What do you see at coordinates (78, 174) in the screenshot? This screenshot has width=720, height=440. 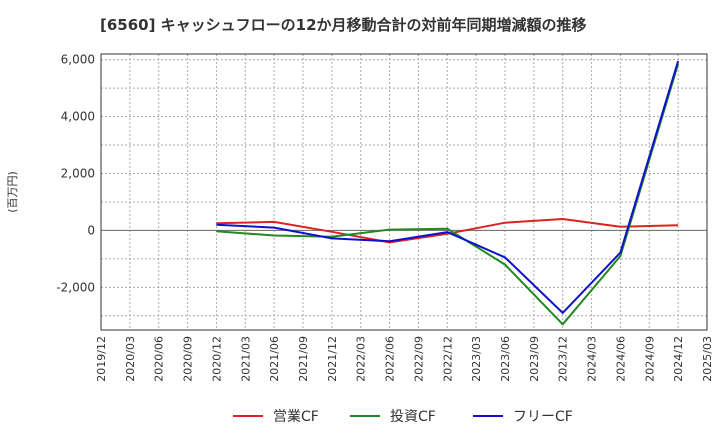 I see `y-tick-label: 2,000` at bounding box center [78, 174].